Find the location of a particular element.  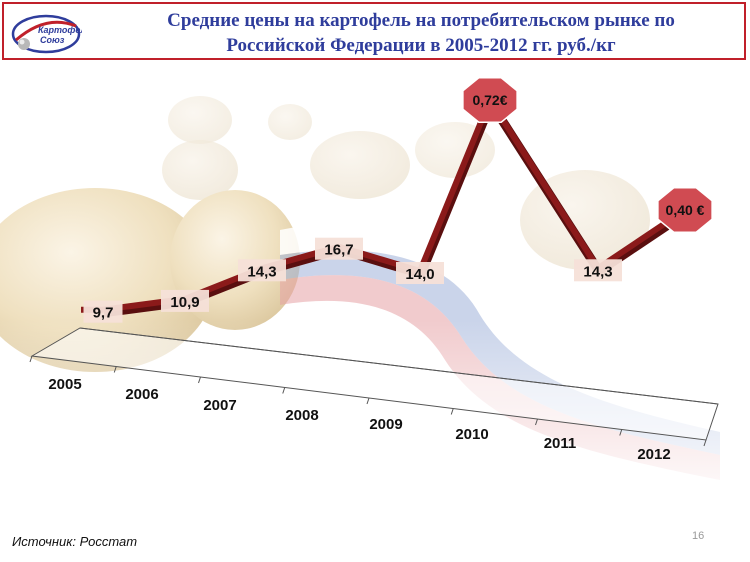

data-label-2006: 10,9 is located at coordinates (184, 302).